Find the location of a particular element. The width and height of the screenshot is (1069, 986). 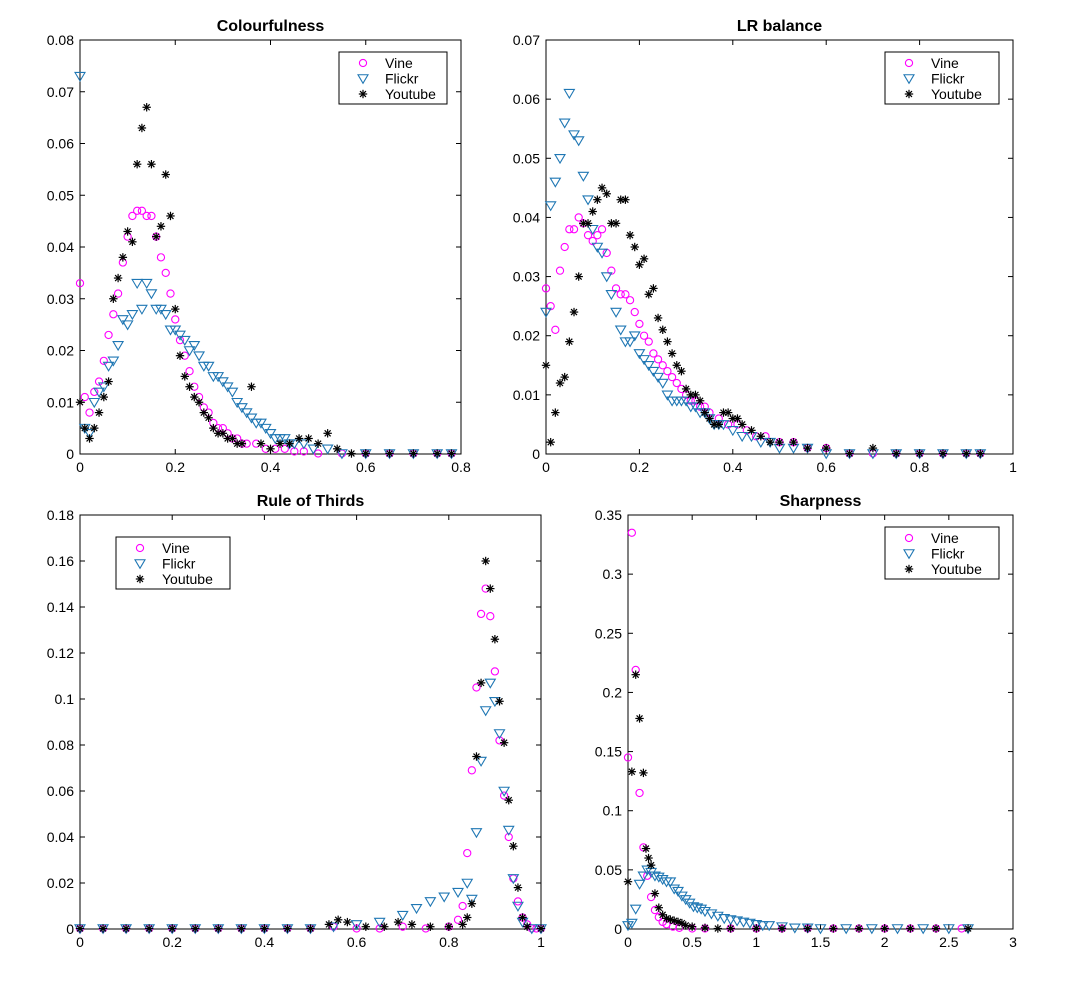

y-tick-label: 0.2 is located at coordinates (613, 692).